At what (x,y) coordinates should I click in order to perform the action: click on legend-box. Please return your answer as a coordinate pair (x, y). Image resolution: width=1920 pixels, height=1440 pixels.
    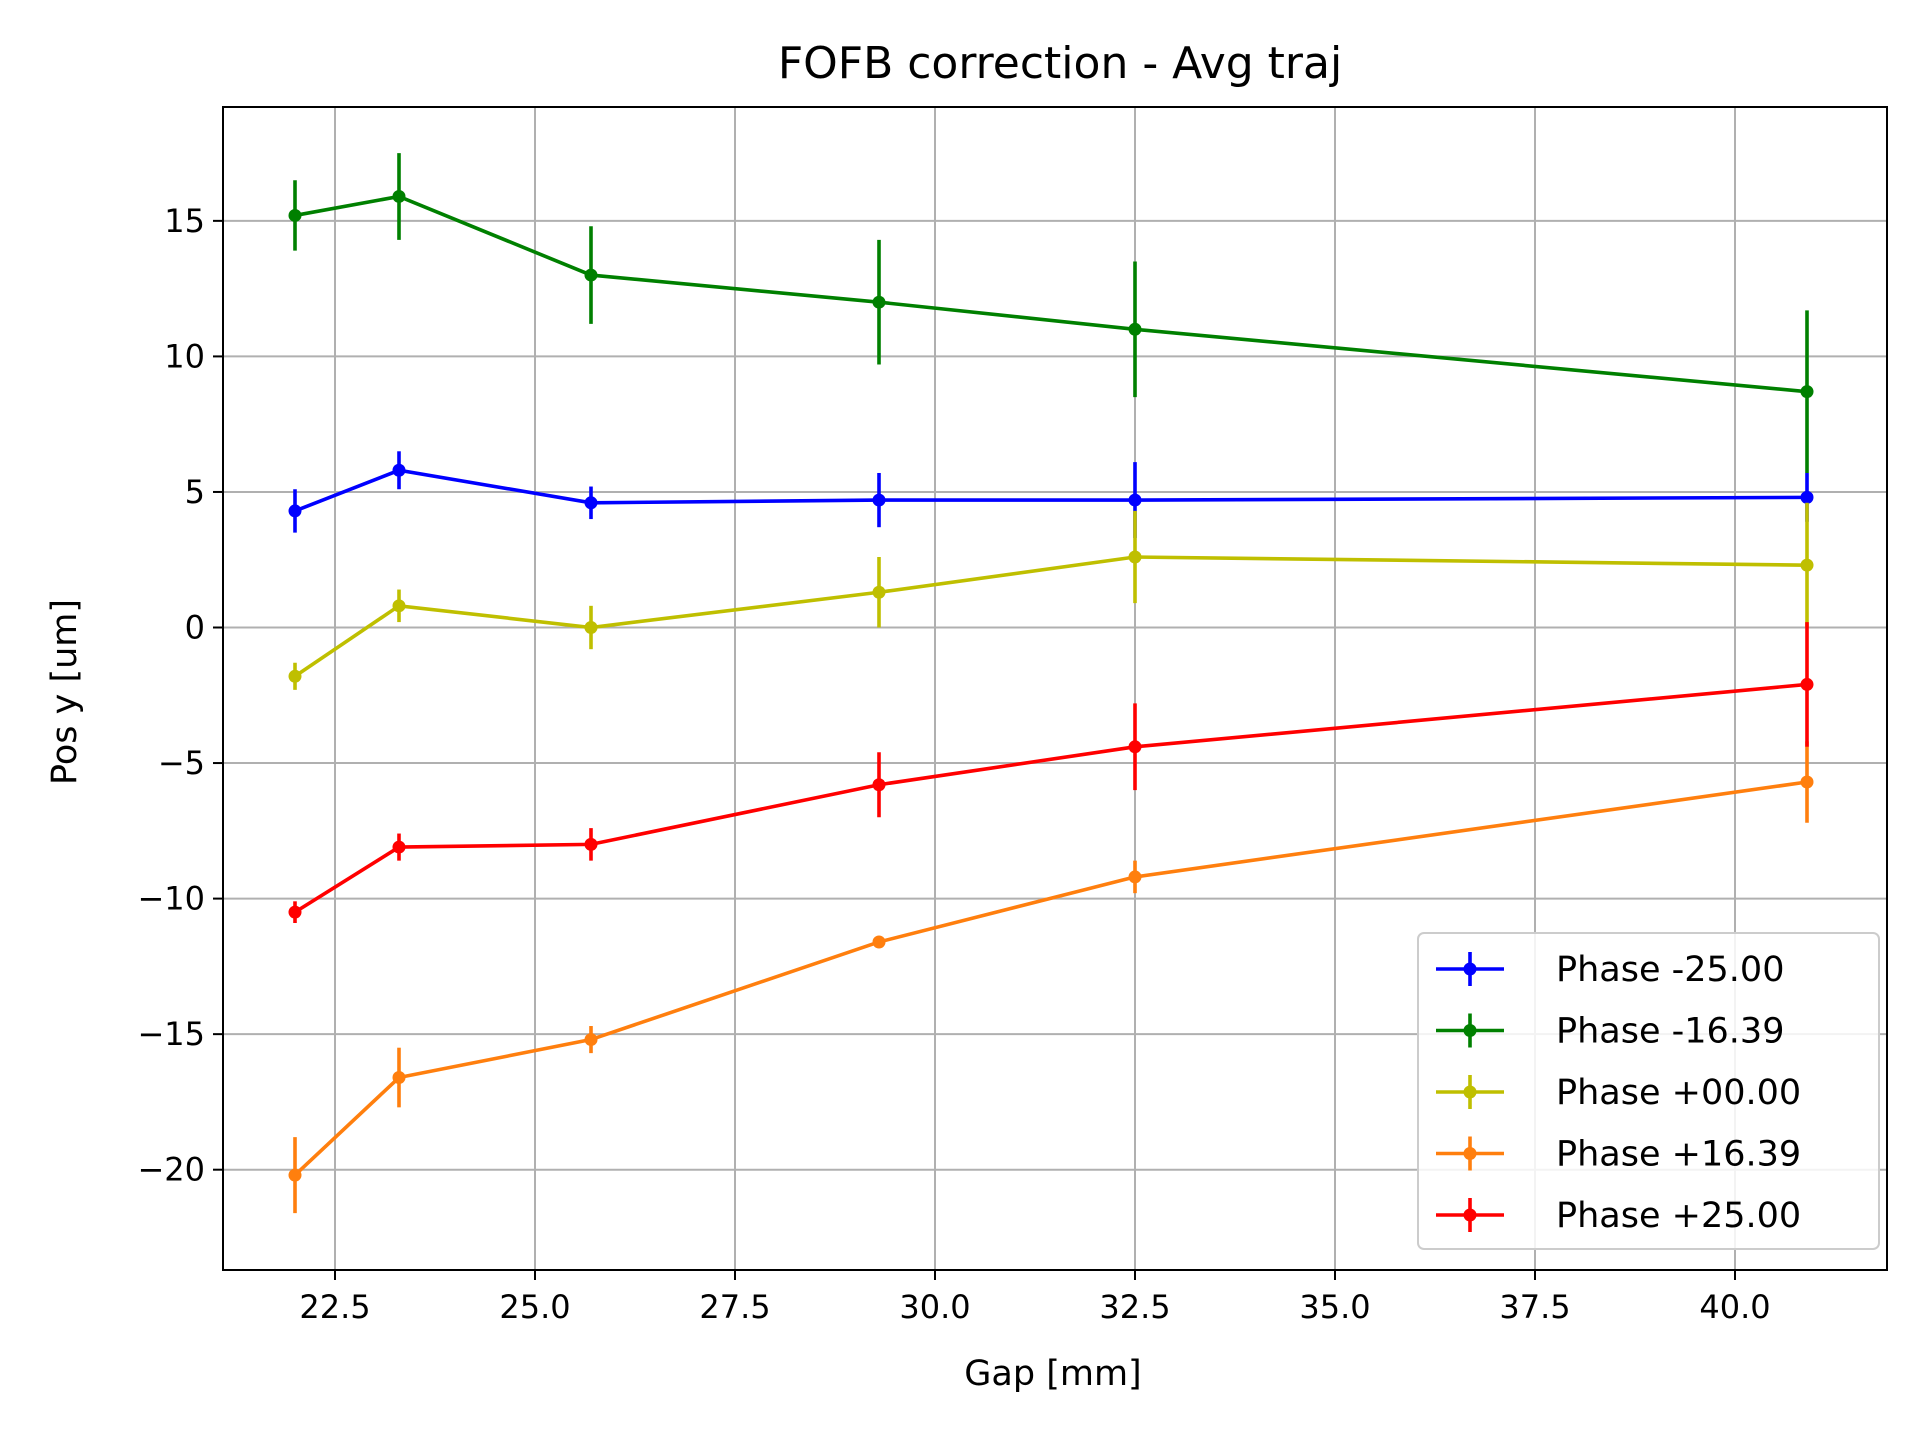
    Looking at the image, I should click on (1648, 1091).